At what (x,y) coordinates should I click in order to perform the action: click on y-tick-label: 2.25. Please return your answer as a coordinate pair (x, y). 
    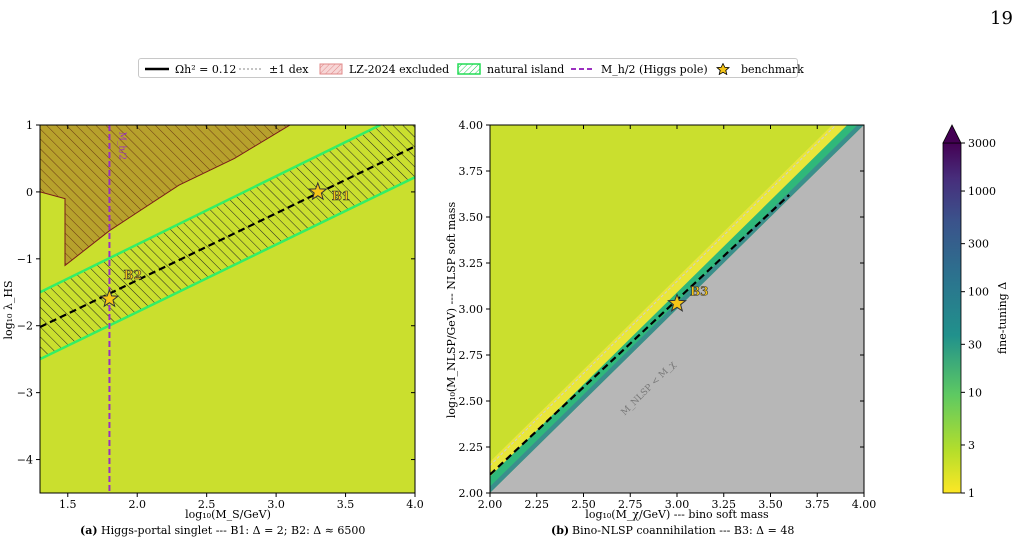
    Looking at the image, I should click on (471, 447).